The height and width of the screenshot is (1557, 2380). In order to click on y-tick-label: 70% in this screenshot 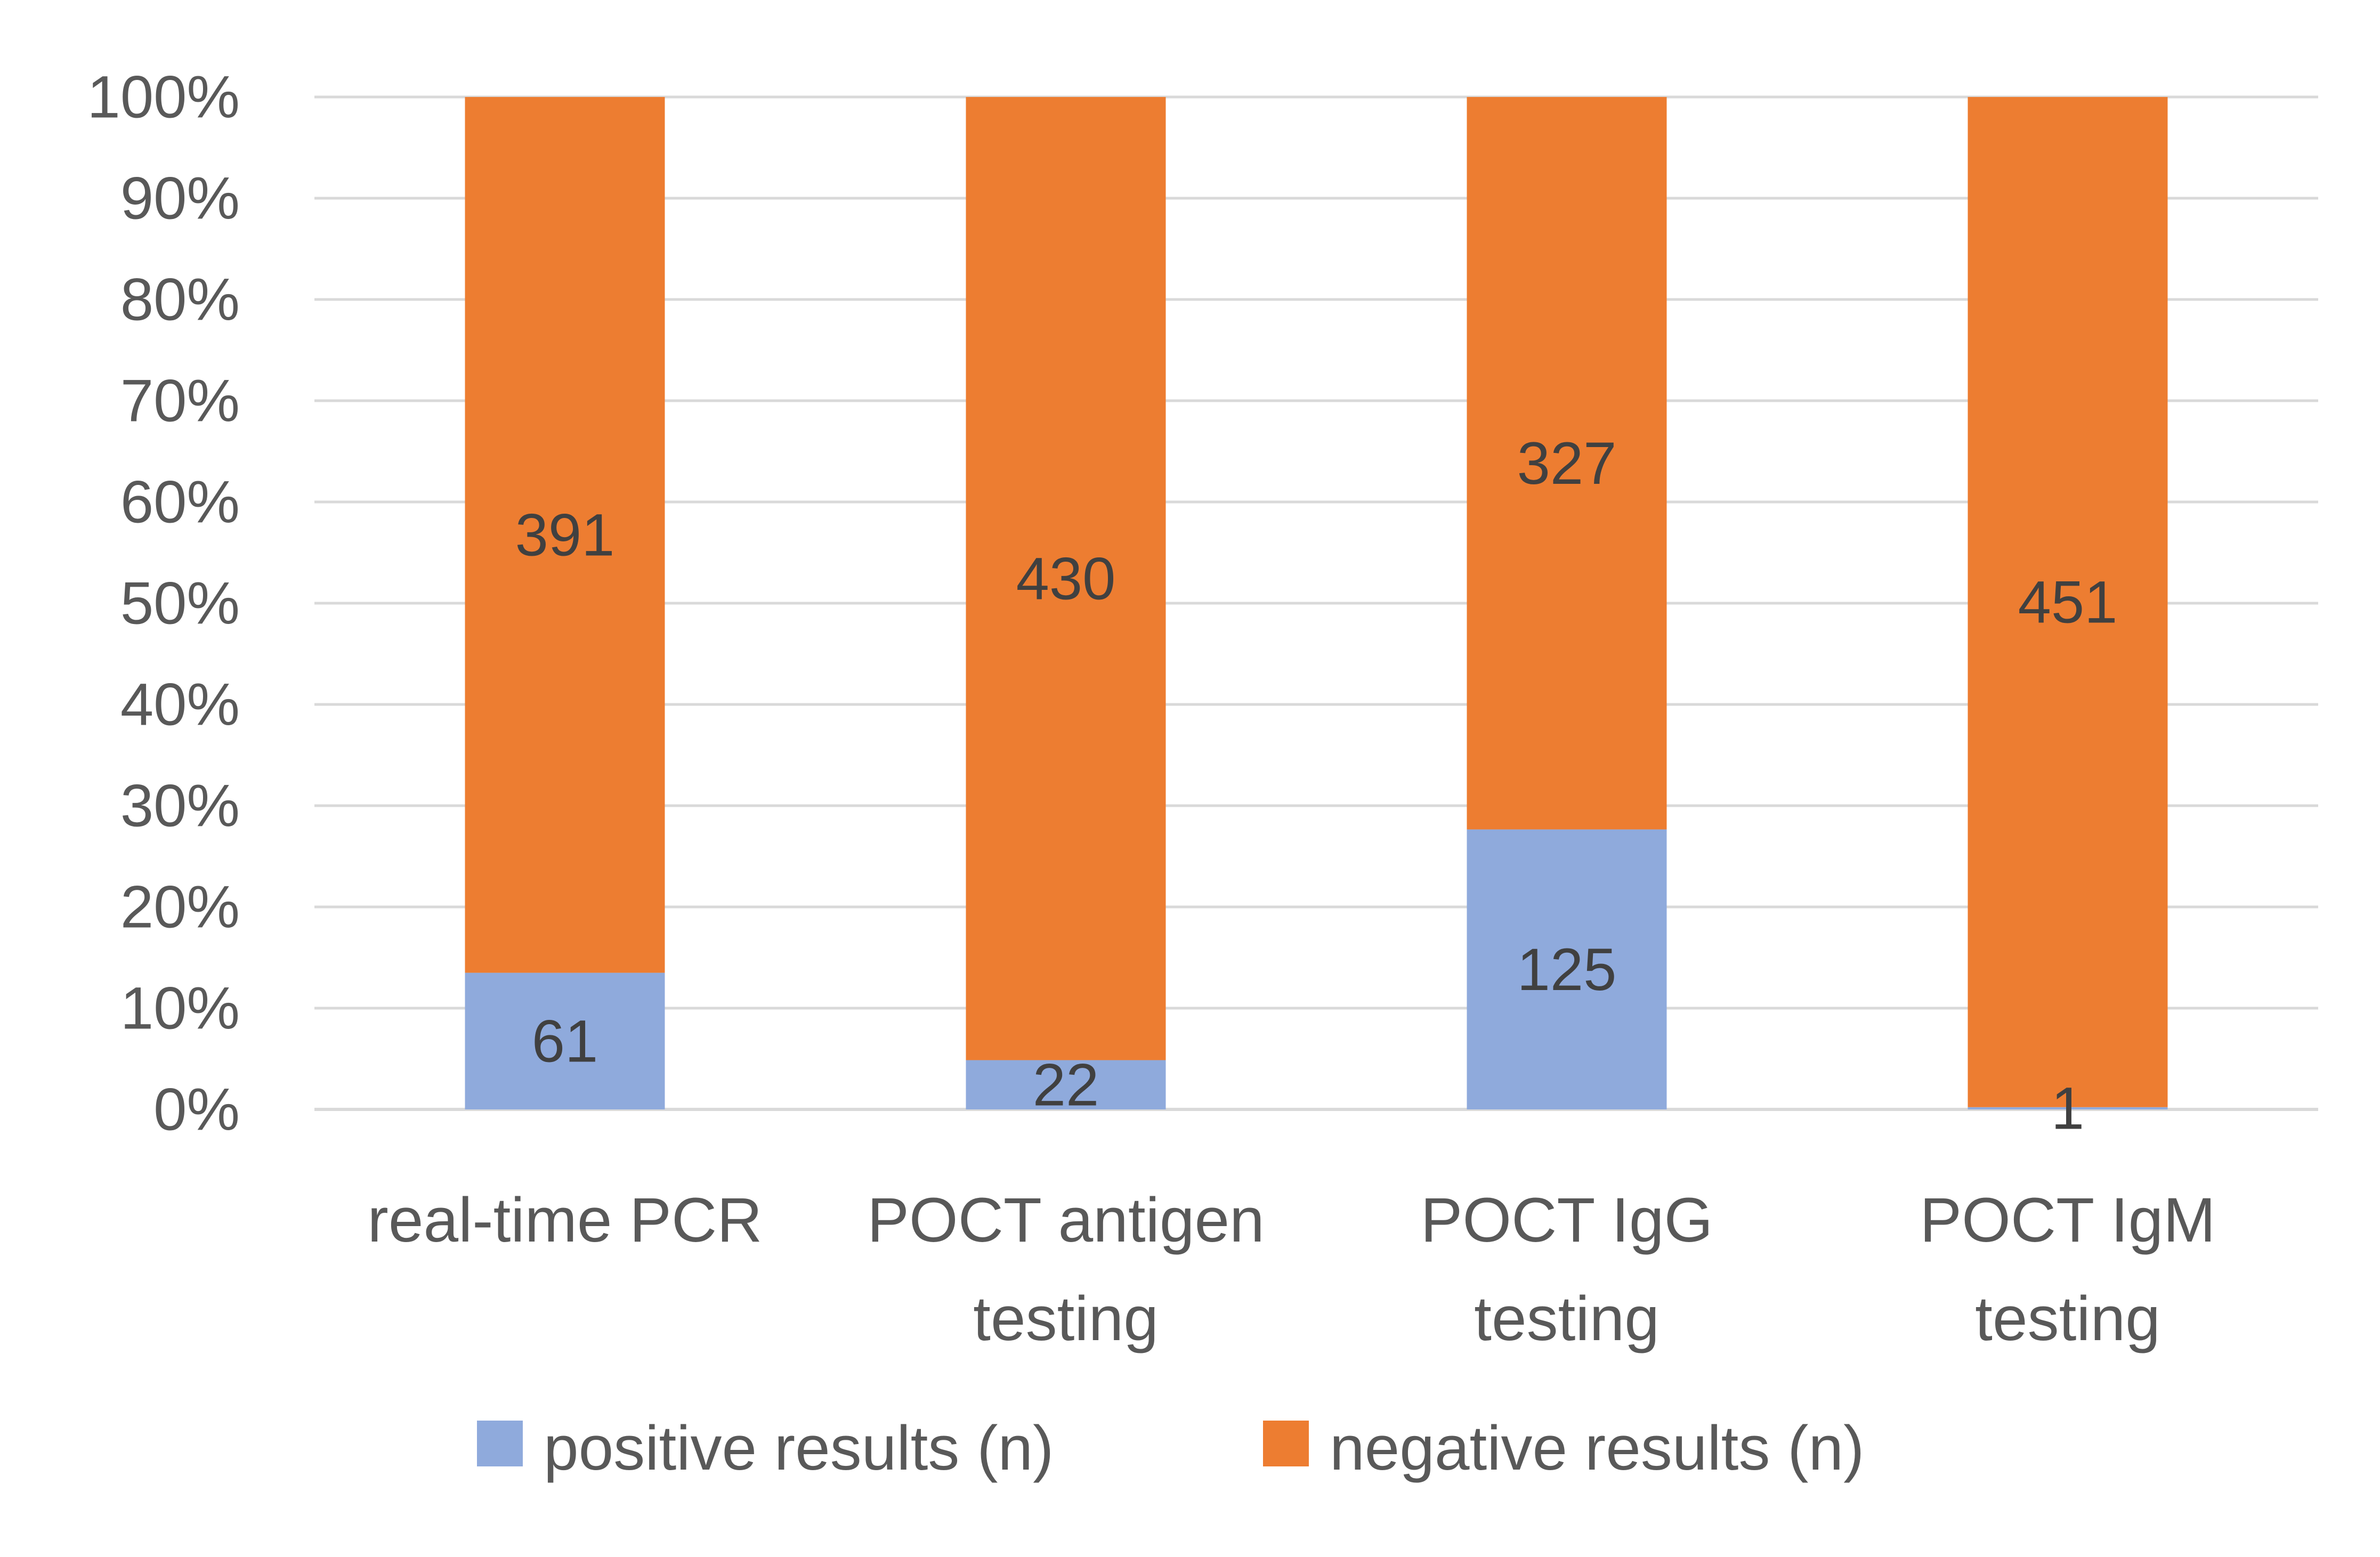, I will do `click(180, 401)`.